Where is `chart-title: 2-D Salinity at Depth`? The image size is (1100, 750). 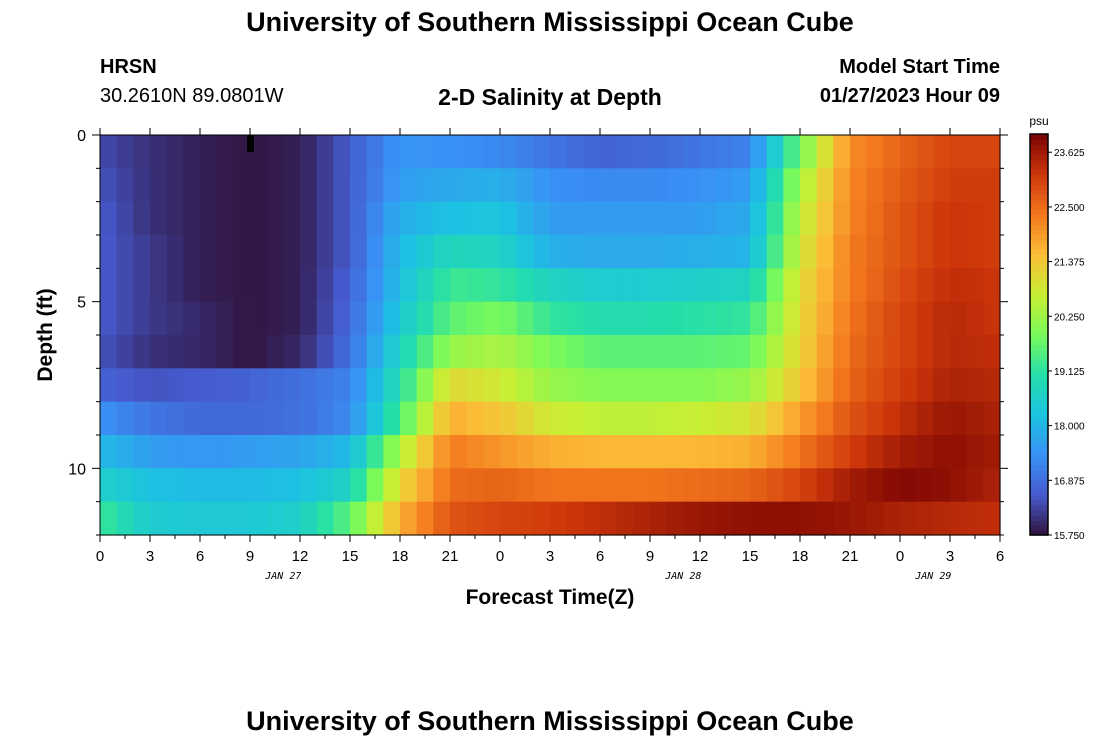
chart-title: 2-D Salinity at Depth is located at coordinates (550, 97).